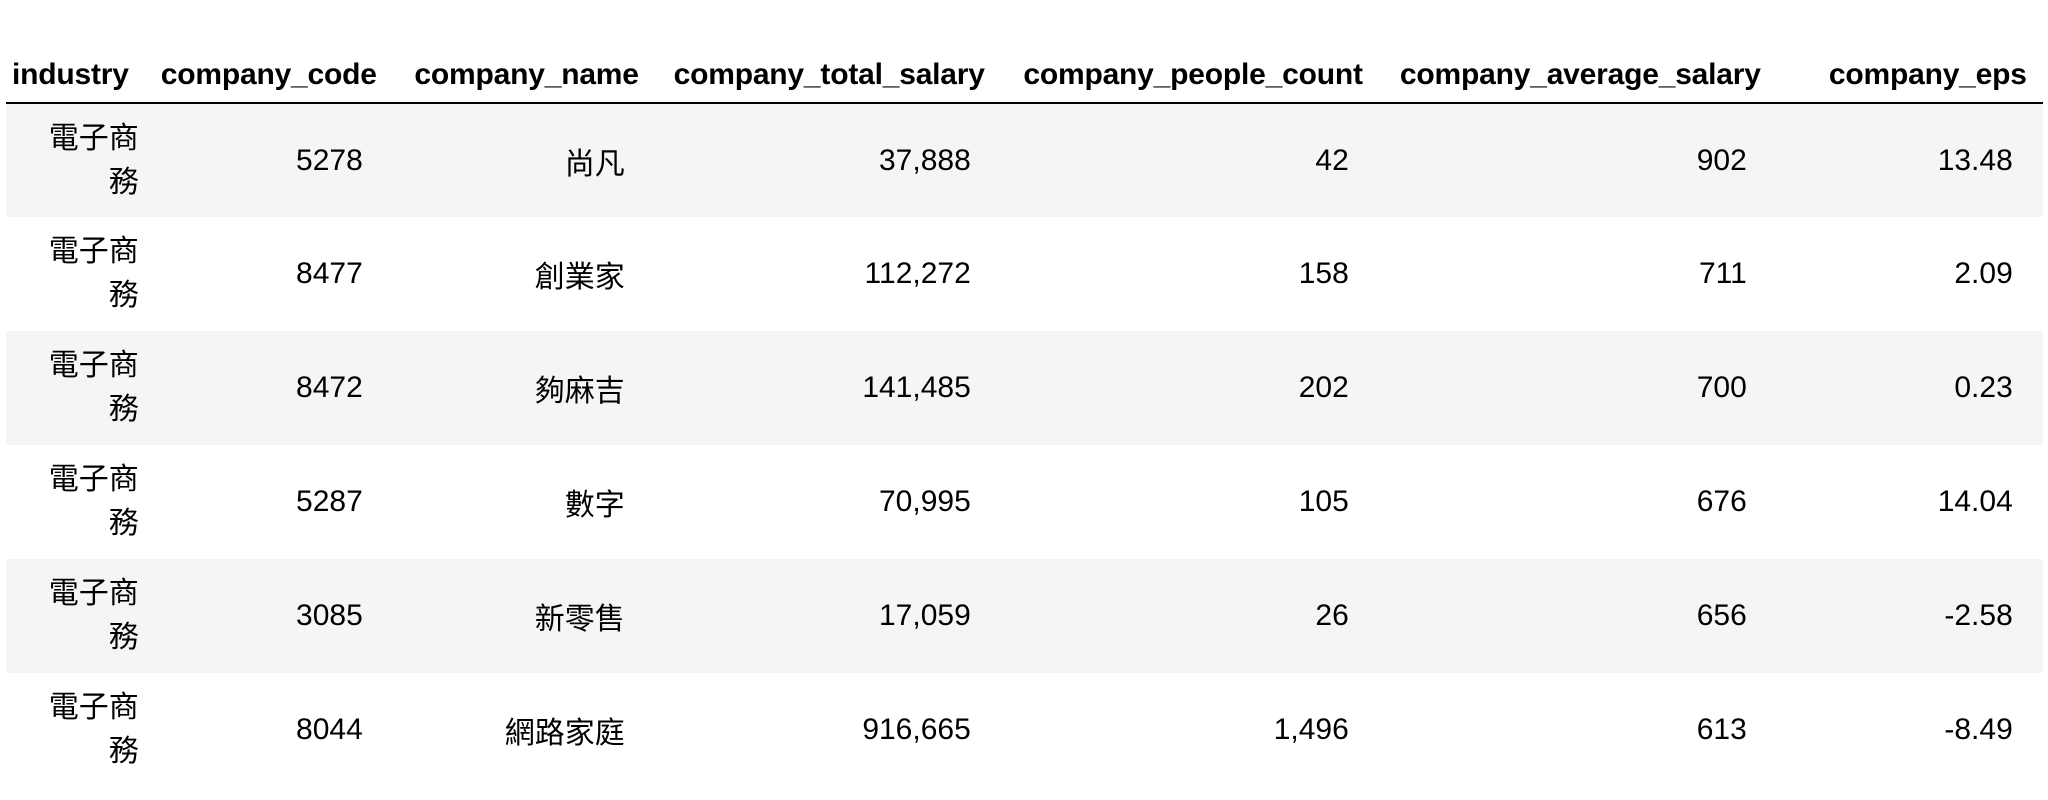  Describe the element at coordinates (1024, 502) in the screenshot. I see `table-row: 電子商務 5287 數字 70,995 105 676 14.04` at that location.